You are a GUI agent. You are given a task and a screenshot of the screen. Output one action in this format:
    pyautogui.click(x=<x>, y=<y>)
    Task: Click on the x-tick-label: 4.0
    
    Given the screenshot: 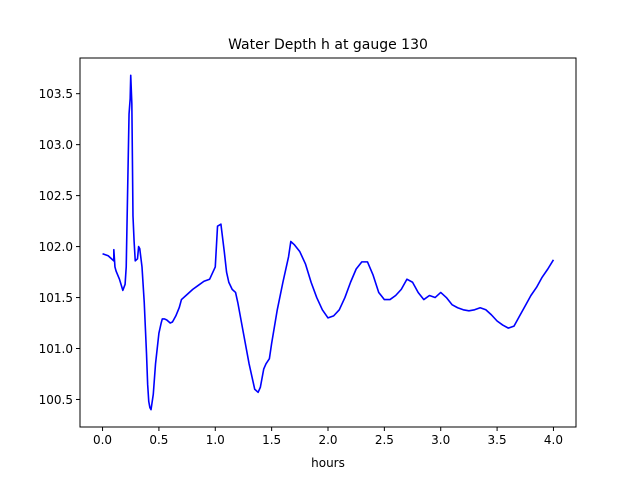 What is the action you would take?
    pyautogui.click(x=553, y=440)
    